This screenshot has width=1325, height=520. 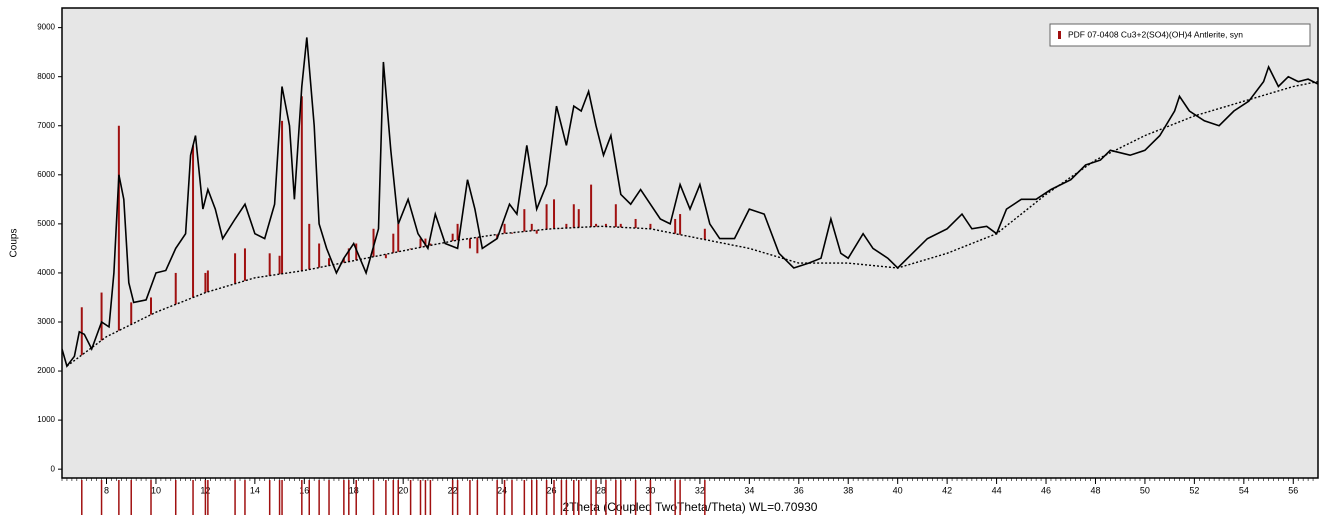 What do you see at coordinates (53, 468) in the screenshot?
I see `y-tick-label: 0` at bounding box center [53, 468].